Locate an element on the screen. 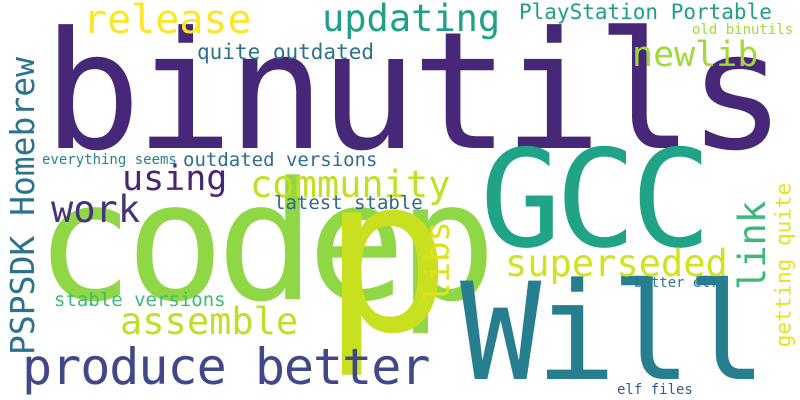  word-stable-versions: stable versions is located at coordinates (140, 300).